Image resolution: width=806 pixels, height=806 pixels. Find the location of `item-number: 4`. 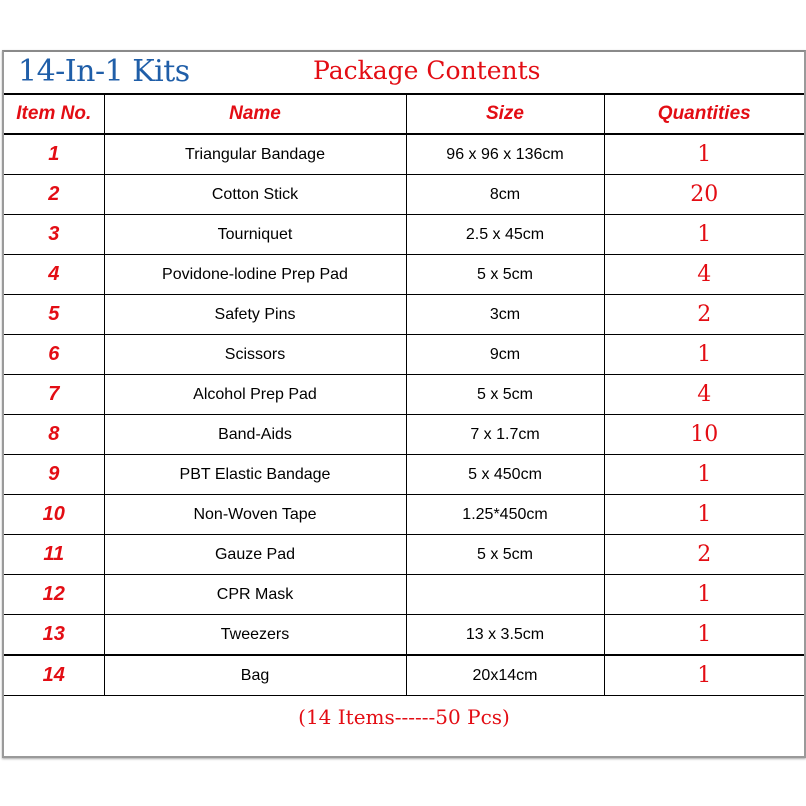

item-number: 4 is located at coordinates (54, 274).